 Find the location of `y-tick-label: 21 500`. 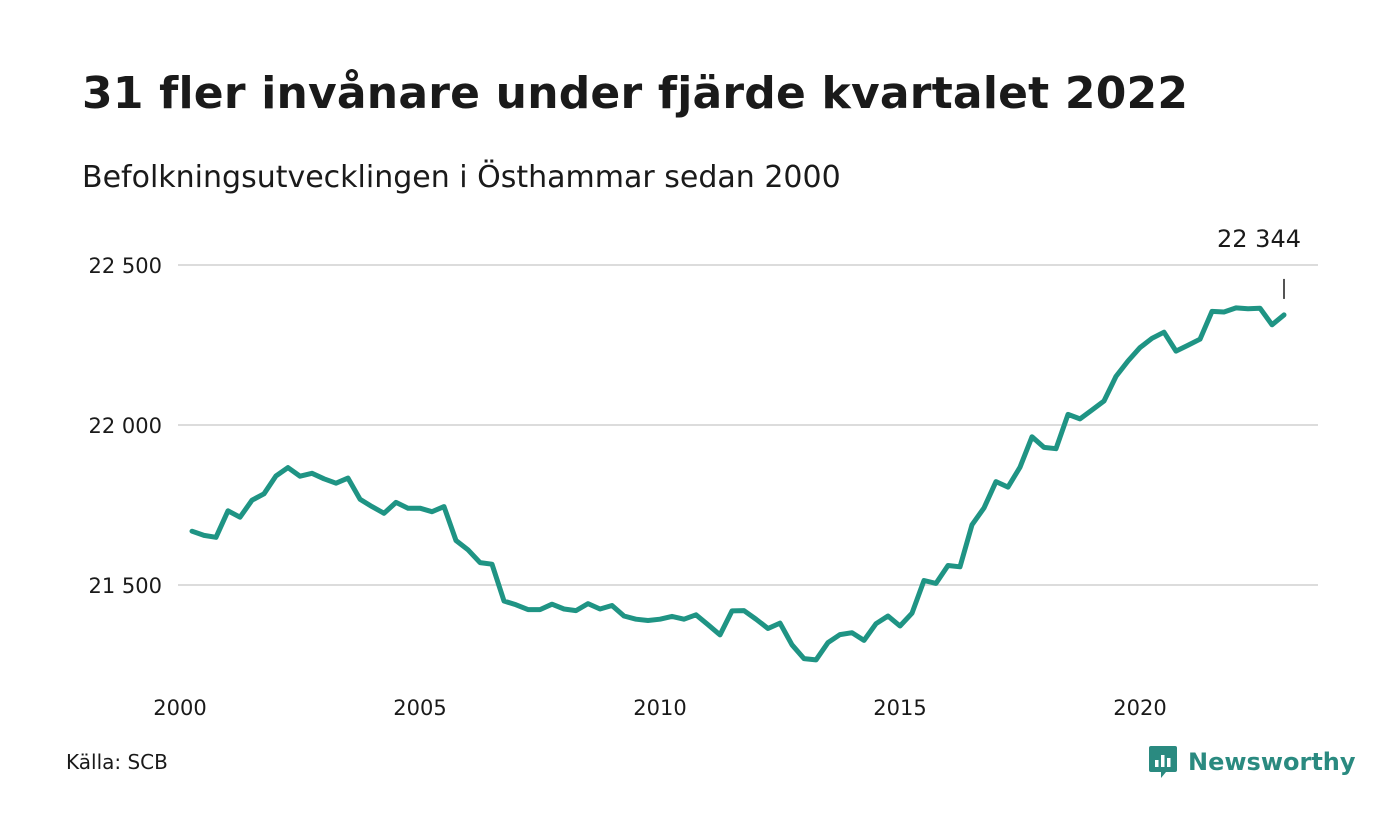

y-tick-label: 21 500 is located at coordinates (125, 586).